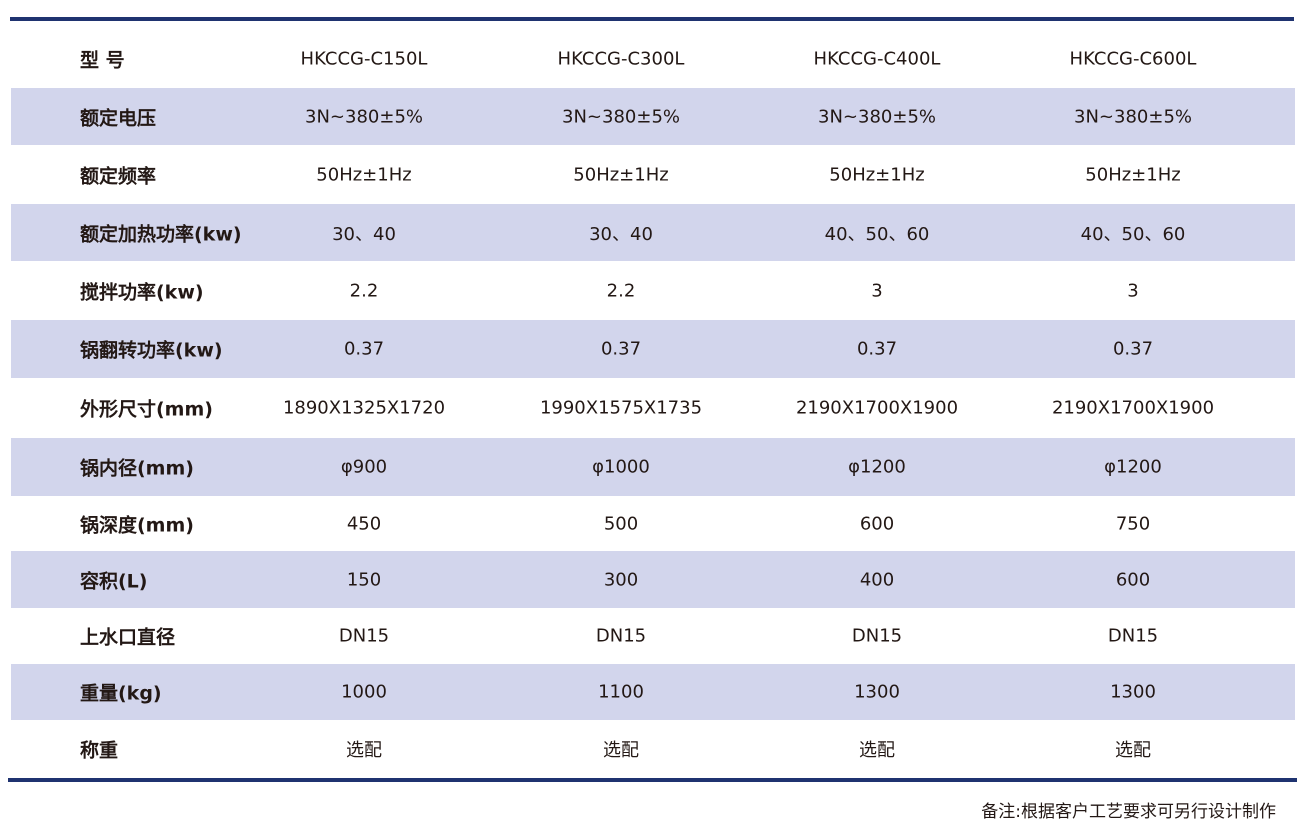 The width and height of the screenshot is (1304, 827). Describe the element at coordinates (102, 60) in the screenshot. I see `row-label: 型 号` at that location.